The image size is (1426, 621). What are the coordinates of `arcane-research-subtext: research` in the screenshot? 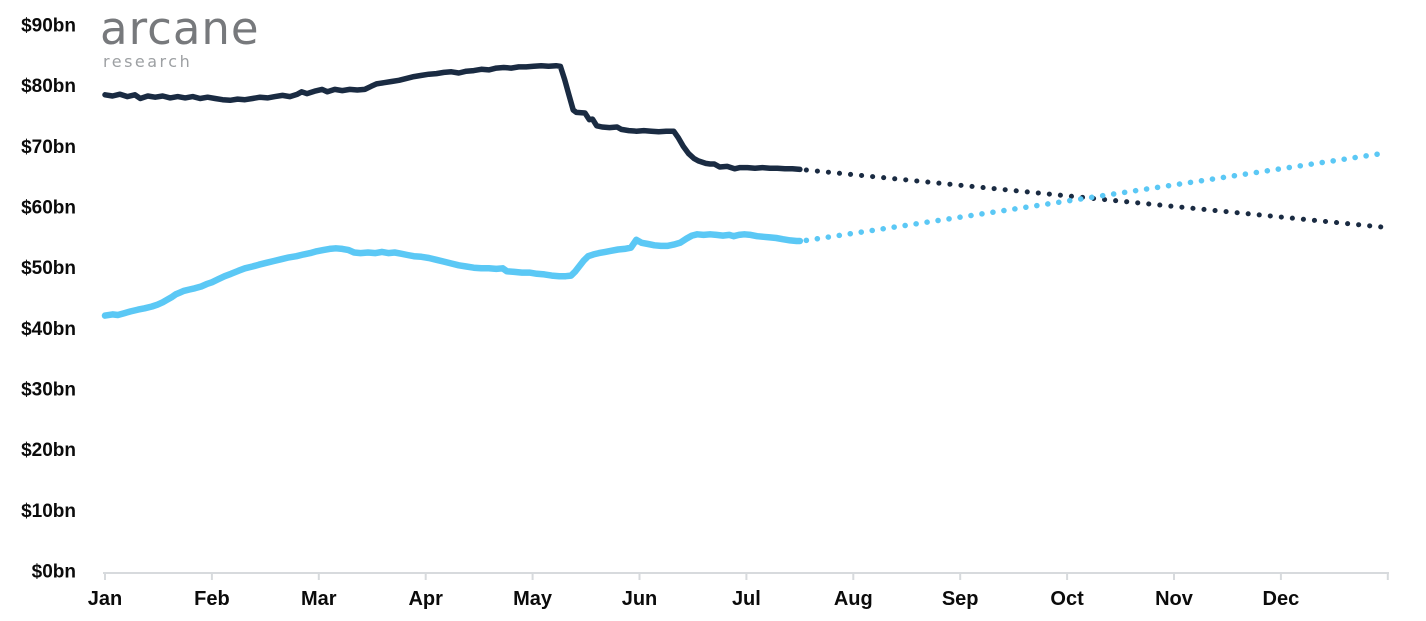 It's located at (148, 61).